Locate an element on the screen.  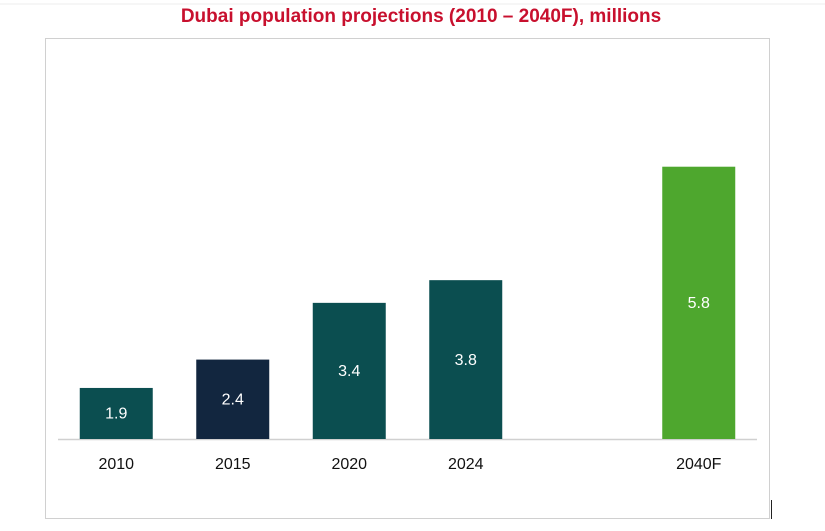
value-label: 1.9 is located at coordinates (116, 414).